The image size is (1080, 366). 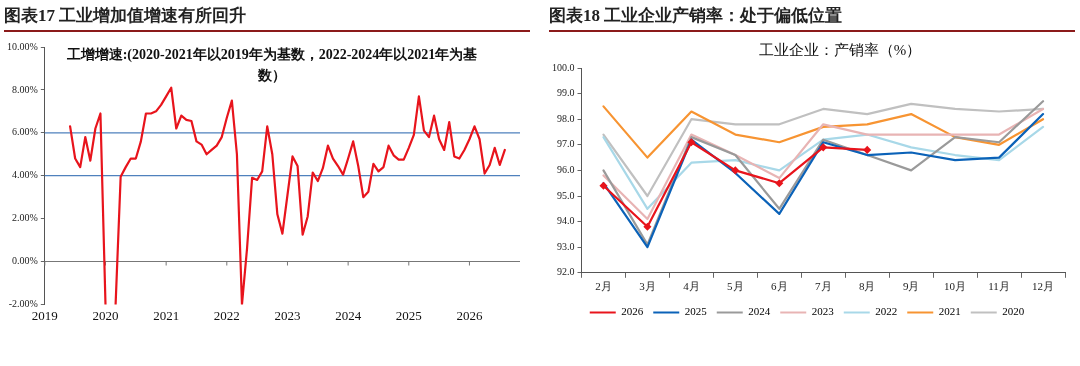 What do you see at coordinates (408, 315) in the screenshot?
I see `x-tick-label: 2025` at bounding box center [408, 315].